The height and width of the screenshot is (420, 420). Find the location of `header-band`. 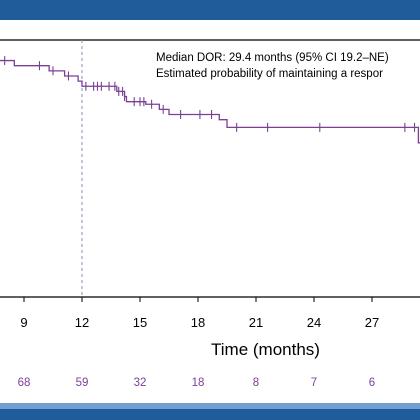

header-band is located at coordinates (210, 10).